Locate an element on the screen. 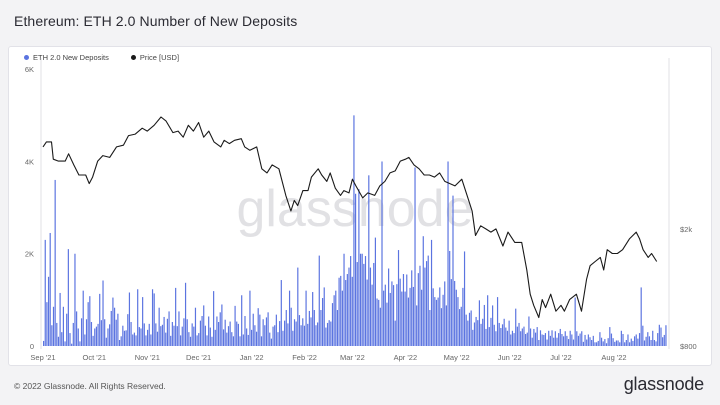  legend-item-deposits: ETH 2.0 New Deposits is located at coordinates (66, 57).